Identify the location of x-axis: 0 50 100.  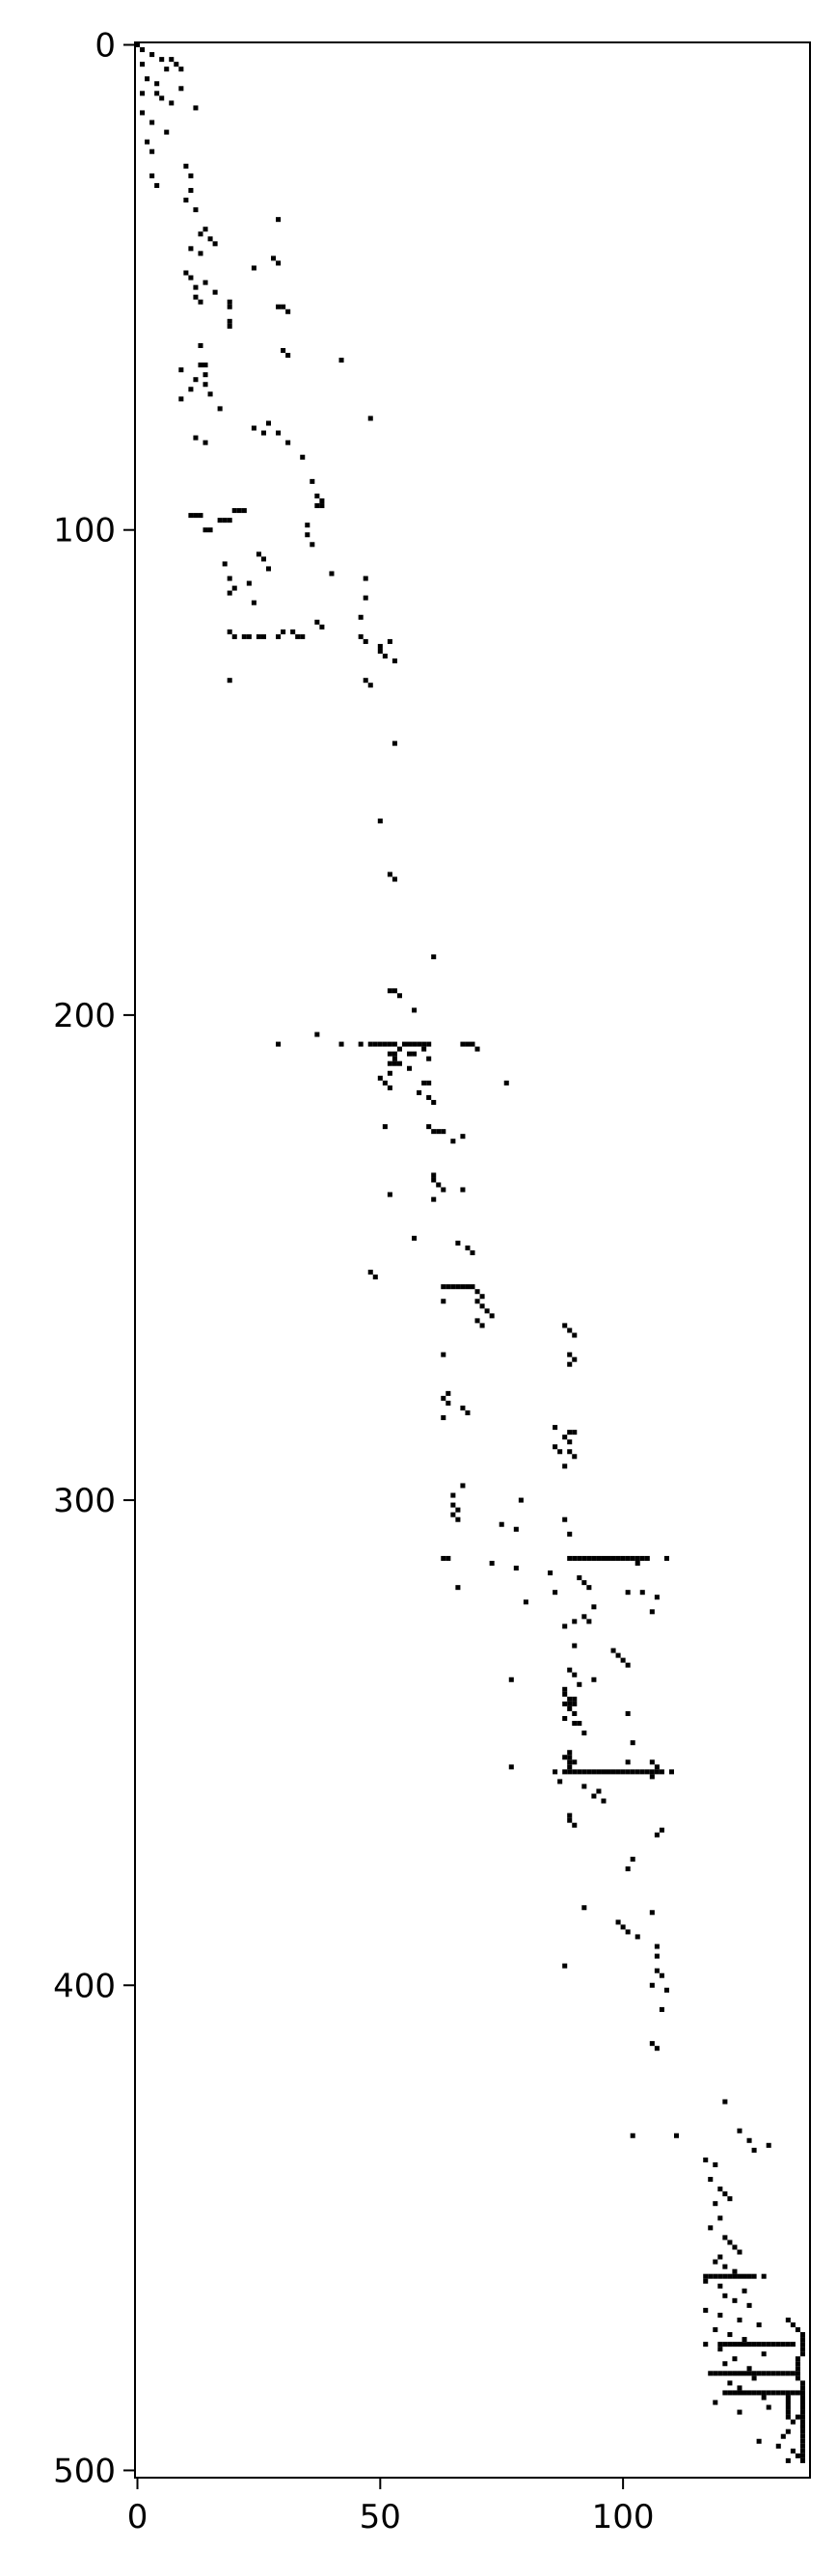
(391, 2507).